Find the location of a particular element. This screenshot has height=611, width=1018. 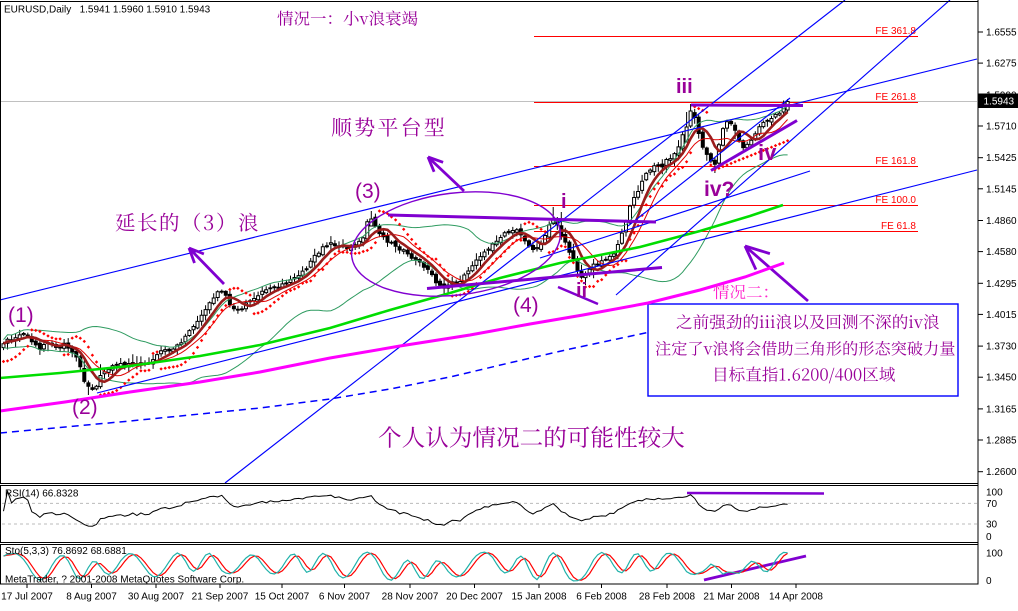

svg-text: FE 161.8 is located at coordinates (895, 161).